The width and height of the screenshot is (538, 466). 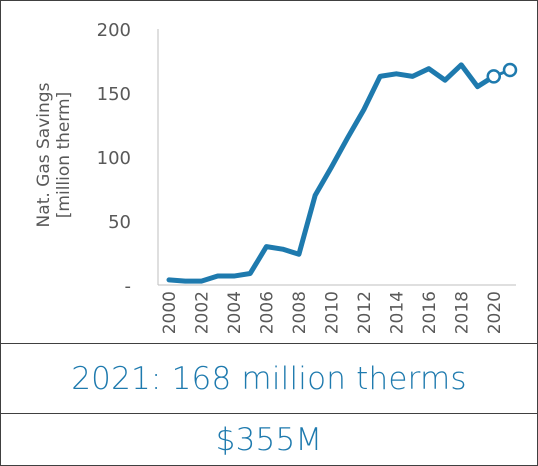 What do you see at coordinates (397, 312) in the screenshot?
I see `x-tick-label: 2014` at bounding box center [397, 312].